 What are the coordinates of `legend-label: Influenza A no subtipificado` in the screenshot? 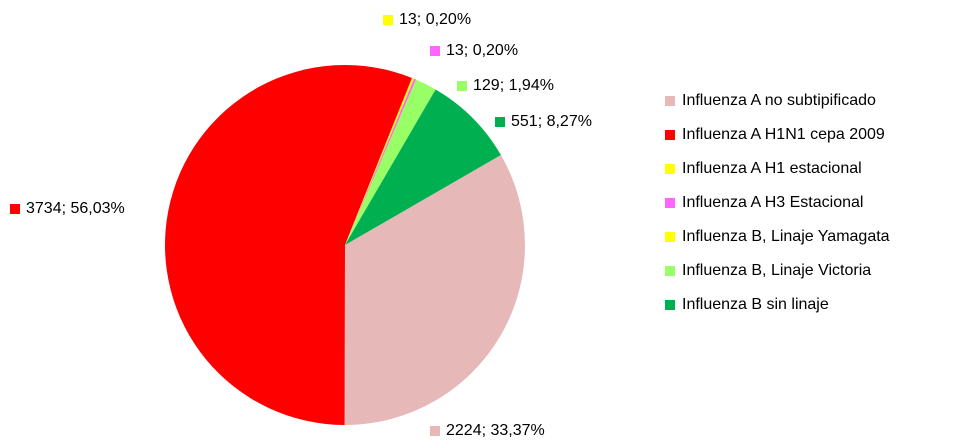 It's located at (779, 100).